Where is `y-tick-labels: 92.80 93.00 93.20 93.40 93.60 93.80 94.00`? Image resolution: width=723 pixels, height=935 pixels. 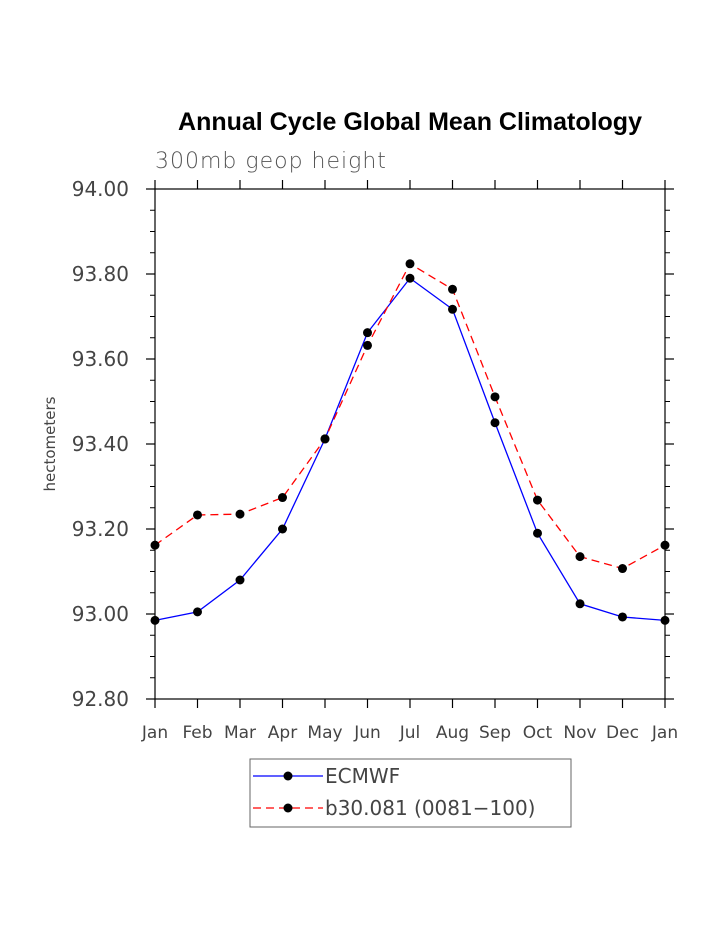
y-tick-labels: 92.80 93.00 93.20 93.40 93.60 93.80 94.00 is located at coordinates (100, 444).